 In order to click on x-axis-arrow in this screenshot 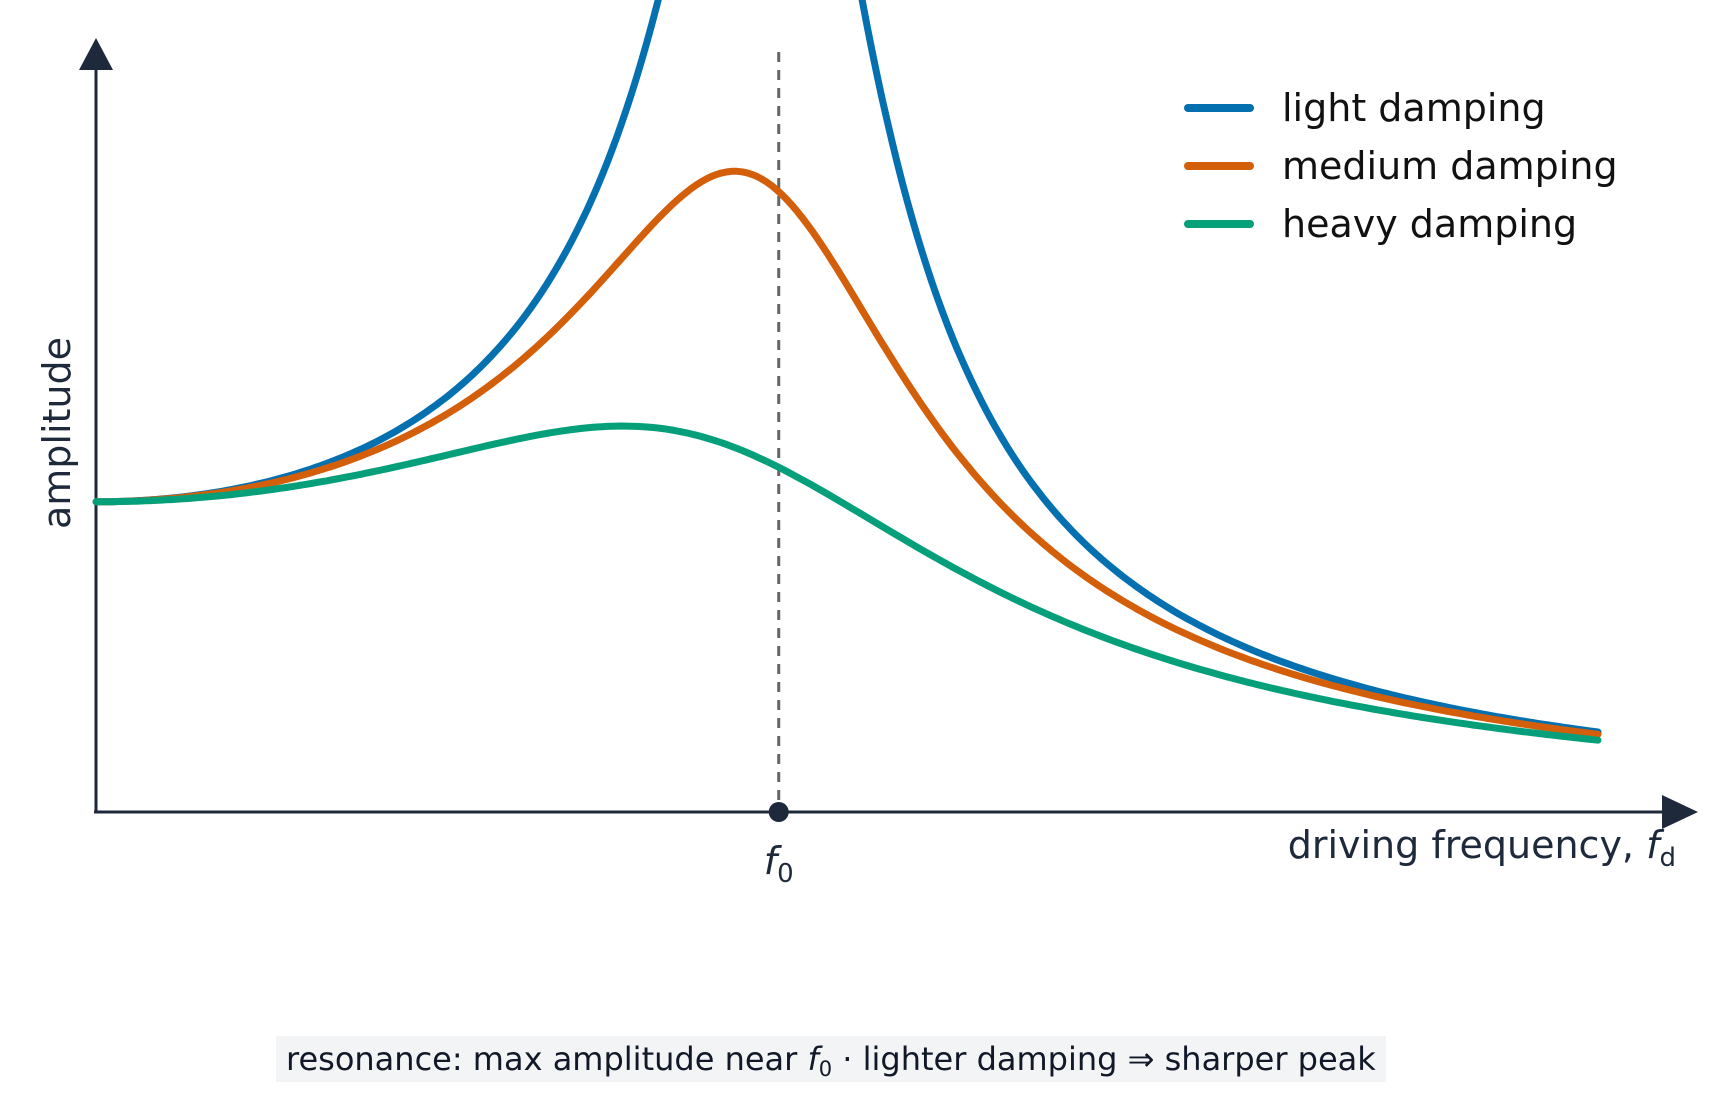, I will do `click(1680, 812)`.